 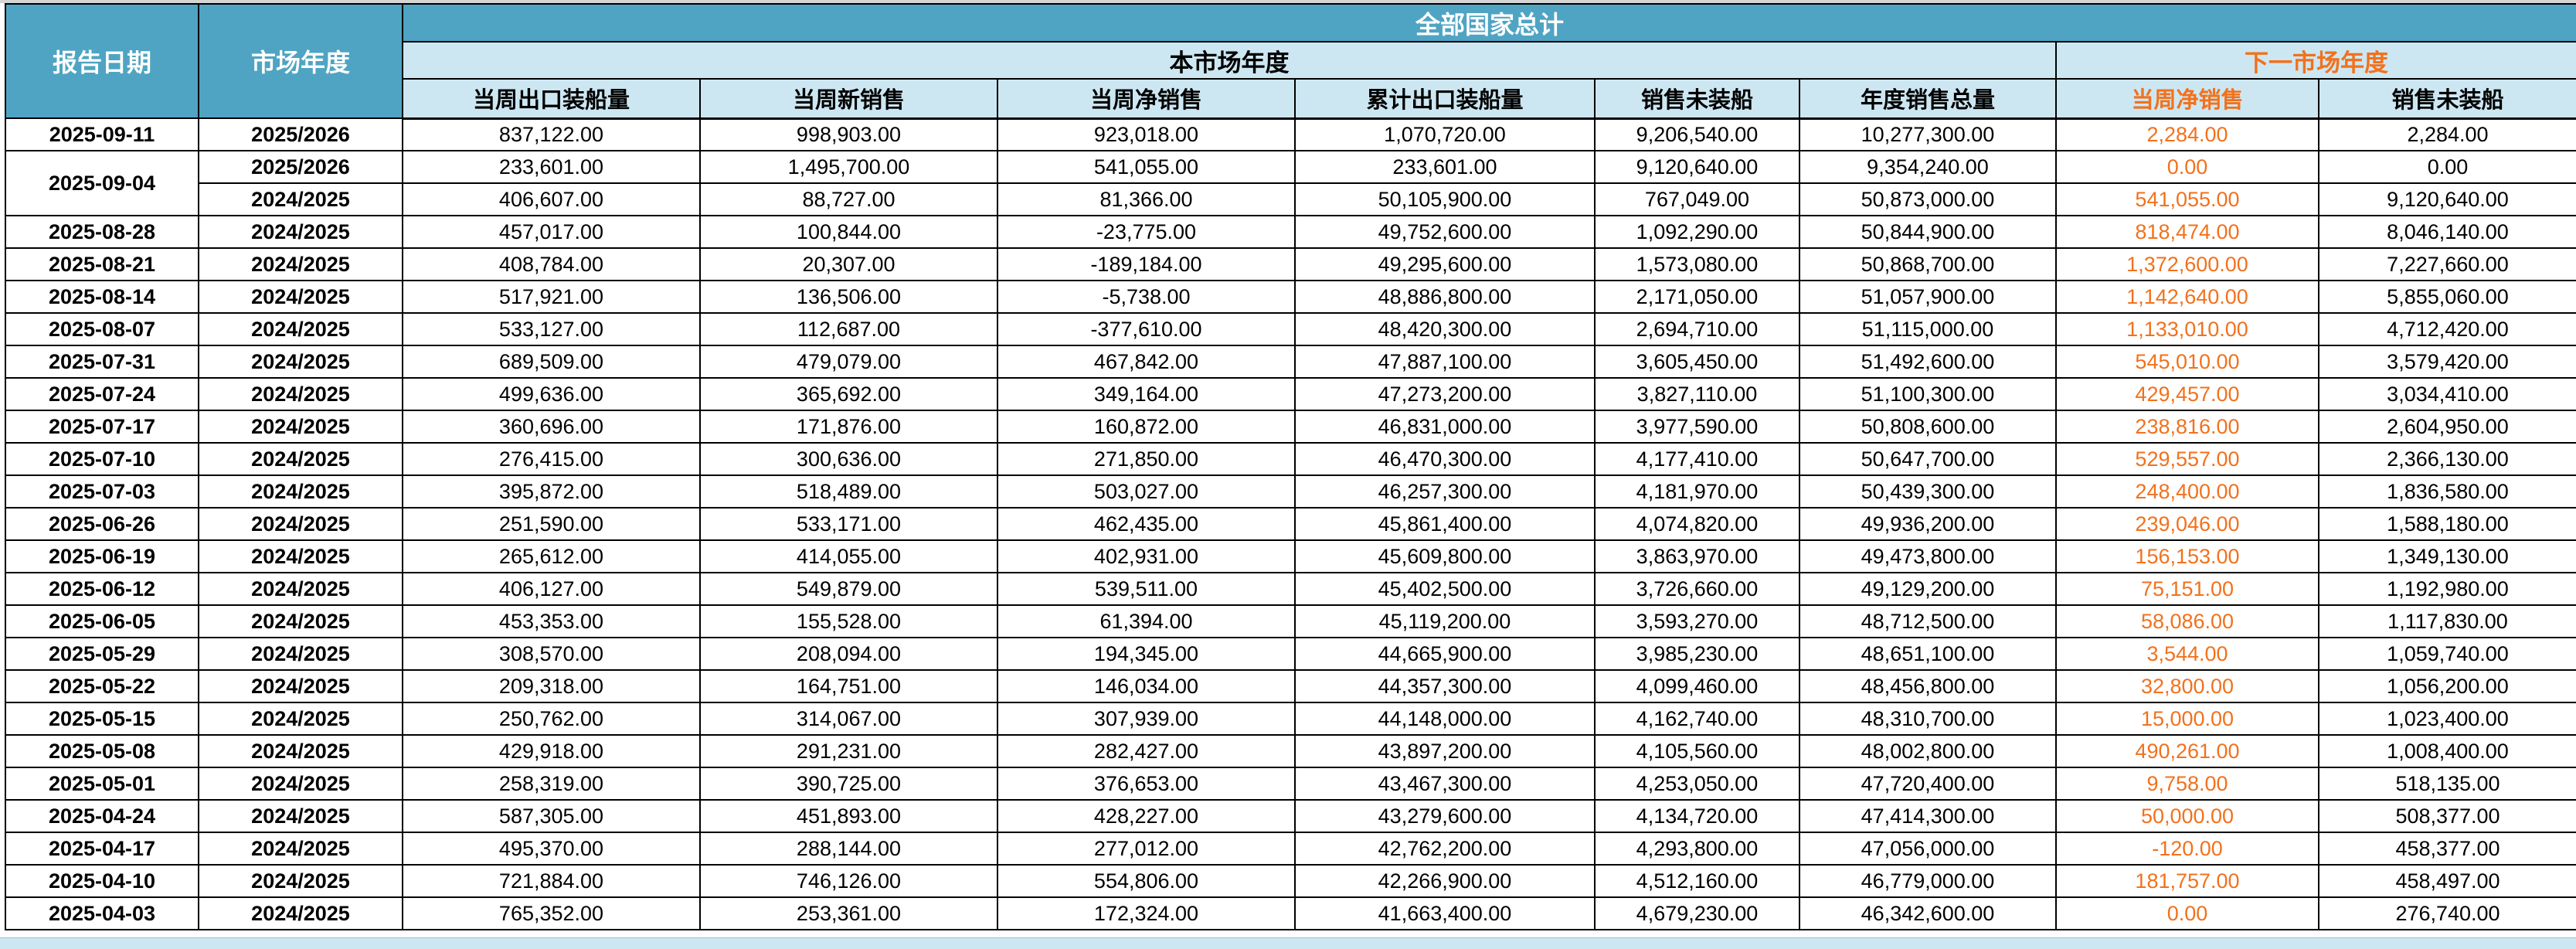 I want to click on cell-value: 4,512,160.00, so click(x=1697, y=881).